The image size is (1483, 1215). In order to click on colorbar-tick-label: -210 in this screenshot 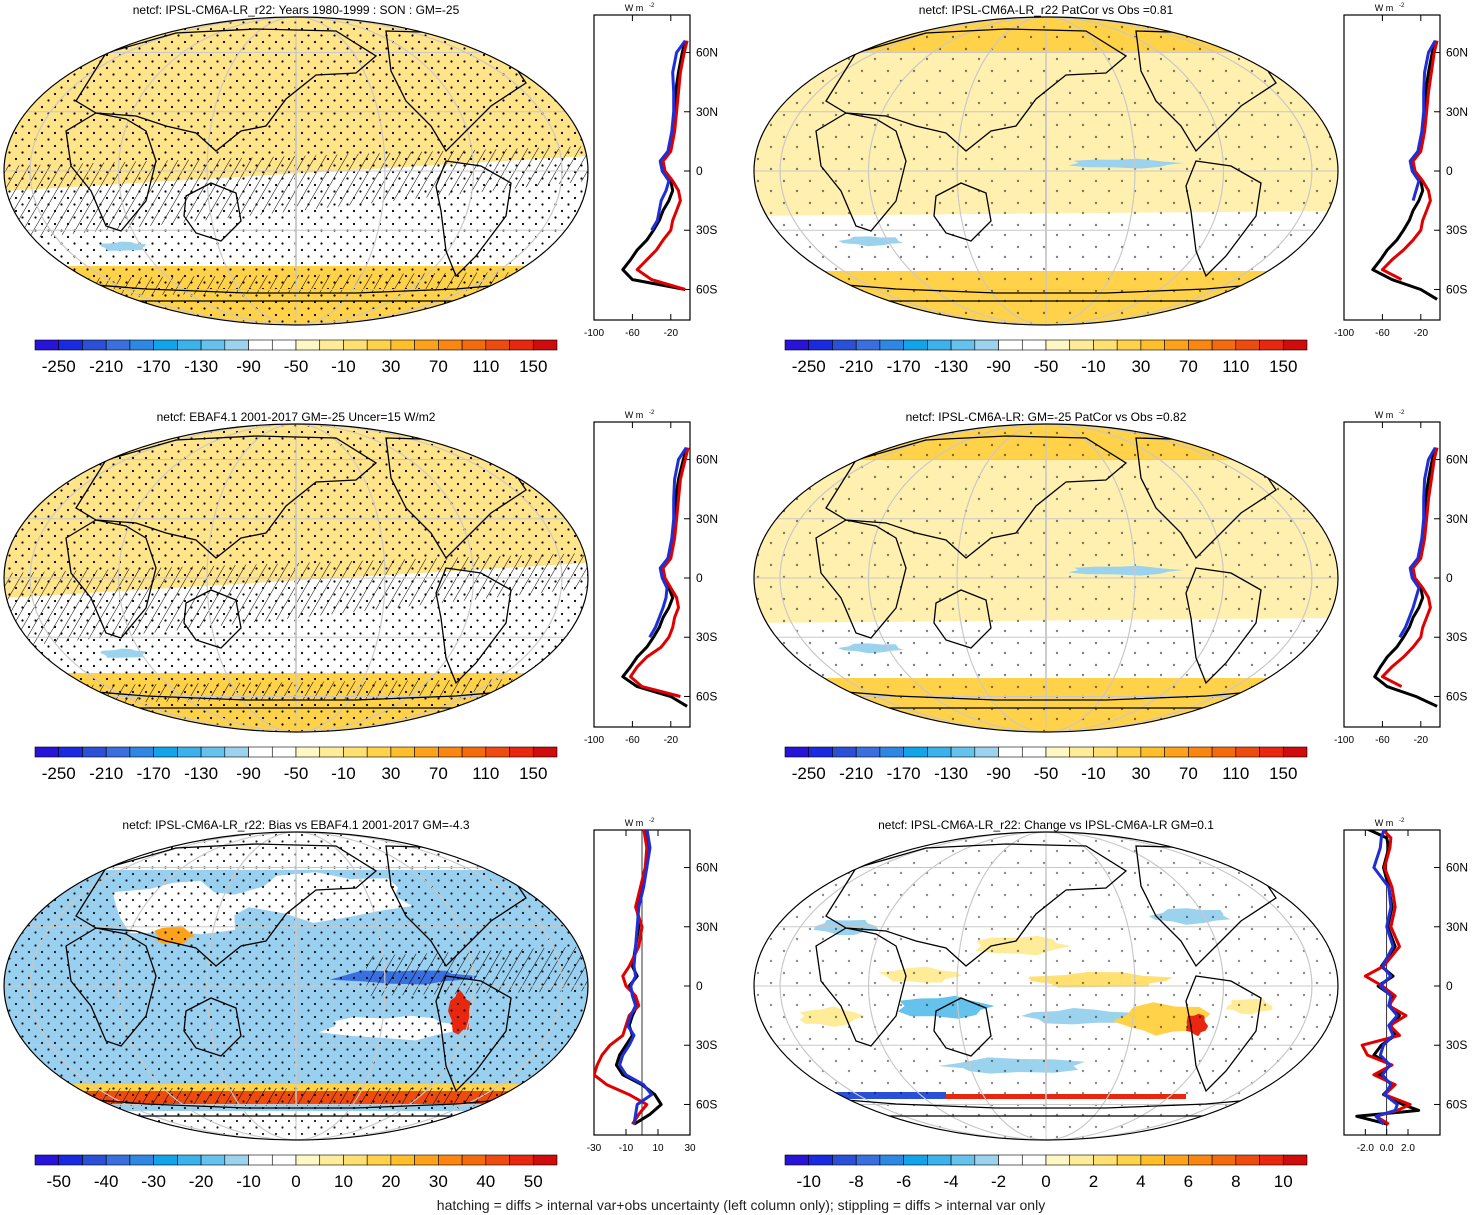, I will do `click(856, 366)`.